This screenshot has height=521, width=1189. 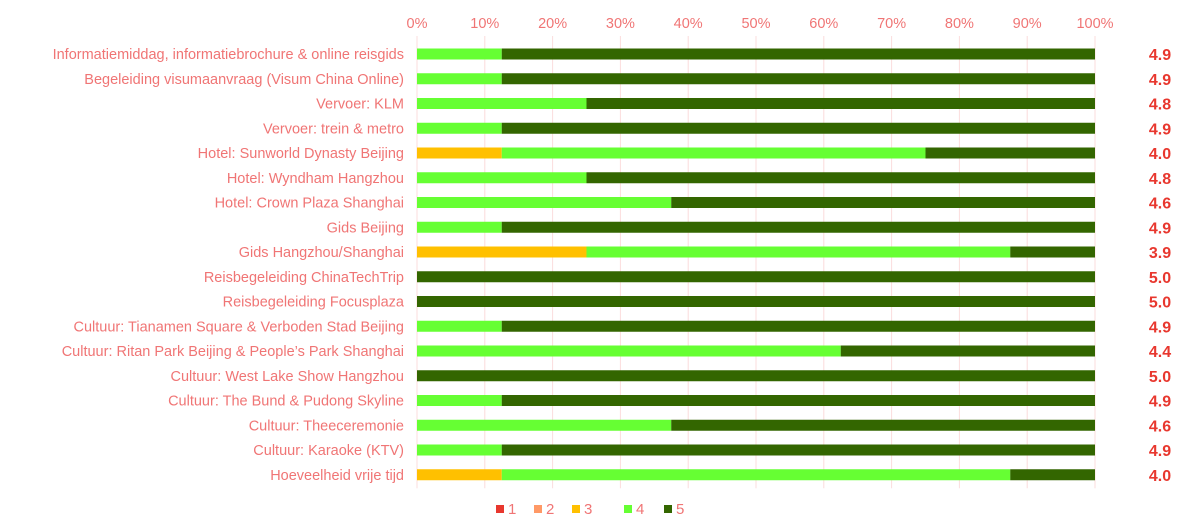 I want to click on x-tick-label: 60%, so click(x=823, y=24).